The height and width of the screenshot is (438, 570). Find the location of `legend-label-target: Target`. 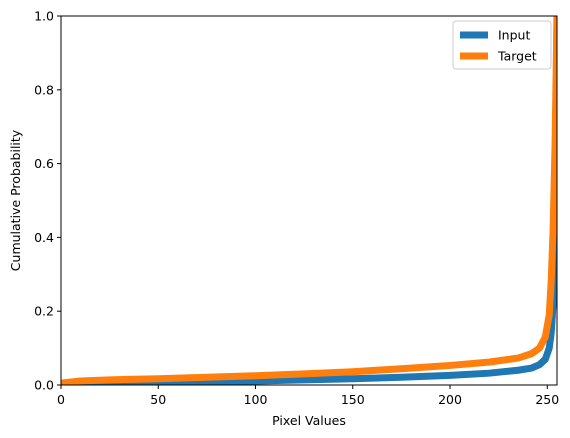

legend-label-target: Target is located at coordinates (517, 56).